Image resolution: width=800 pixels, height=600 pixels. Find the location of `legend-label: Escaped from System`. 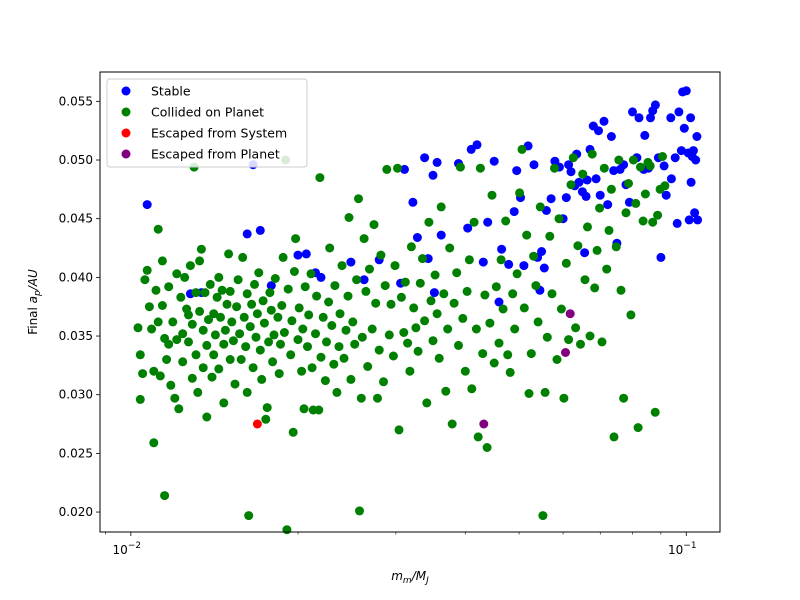

legend-label: Escaped from System is located at coordinates (219, 133).